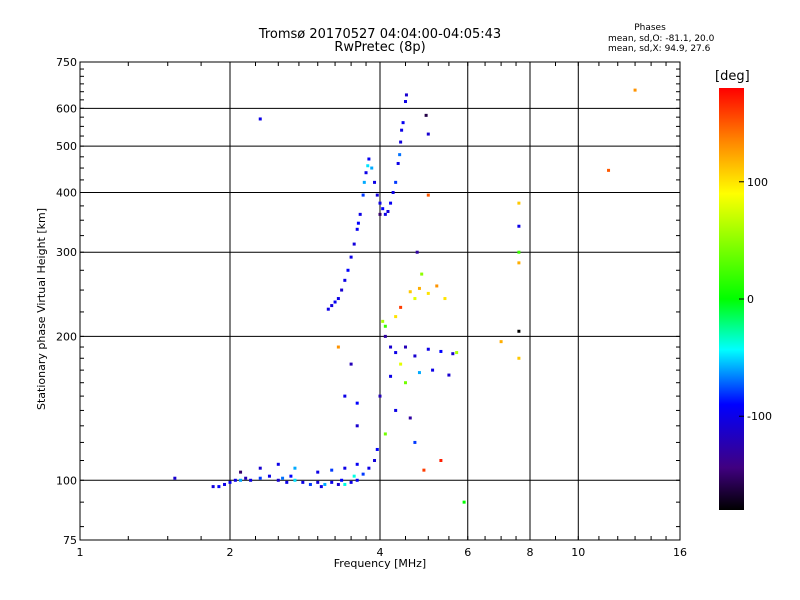 This screenshot has width=800, height=600. What do you see at coordinates (66, 62) in the screenshot?
I see `y-tick-label: 750` at bounding box center [66, 62].